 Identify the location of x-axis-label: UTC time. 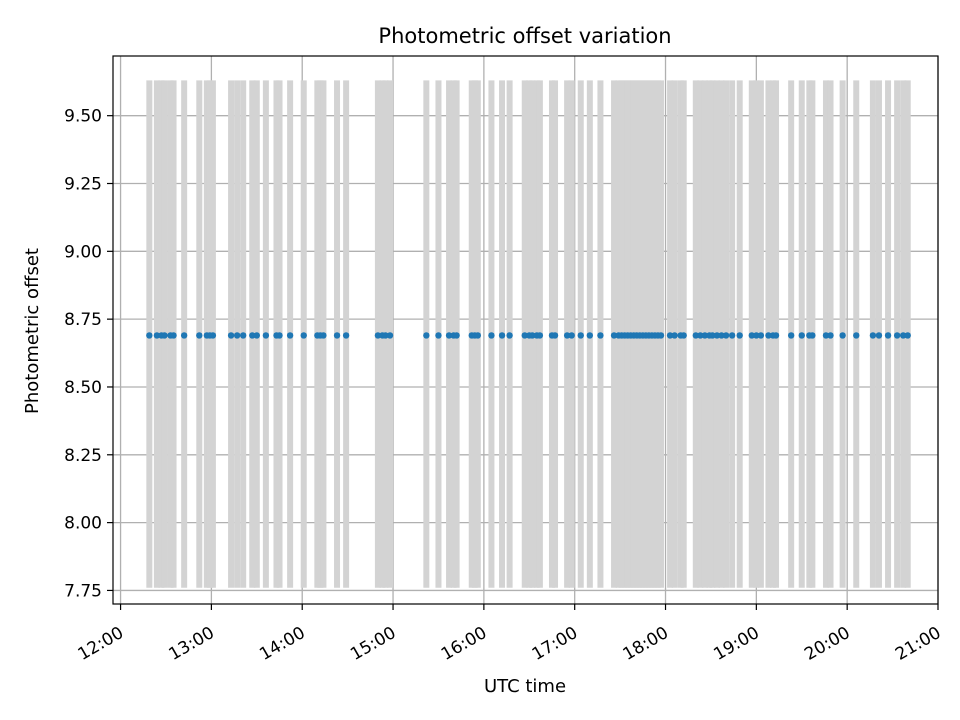
(525, 686).